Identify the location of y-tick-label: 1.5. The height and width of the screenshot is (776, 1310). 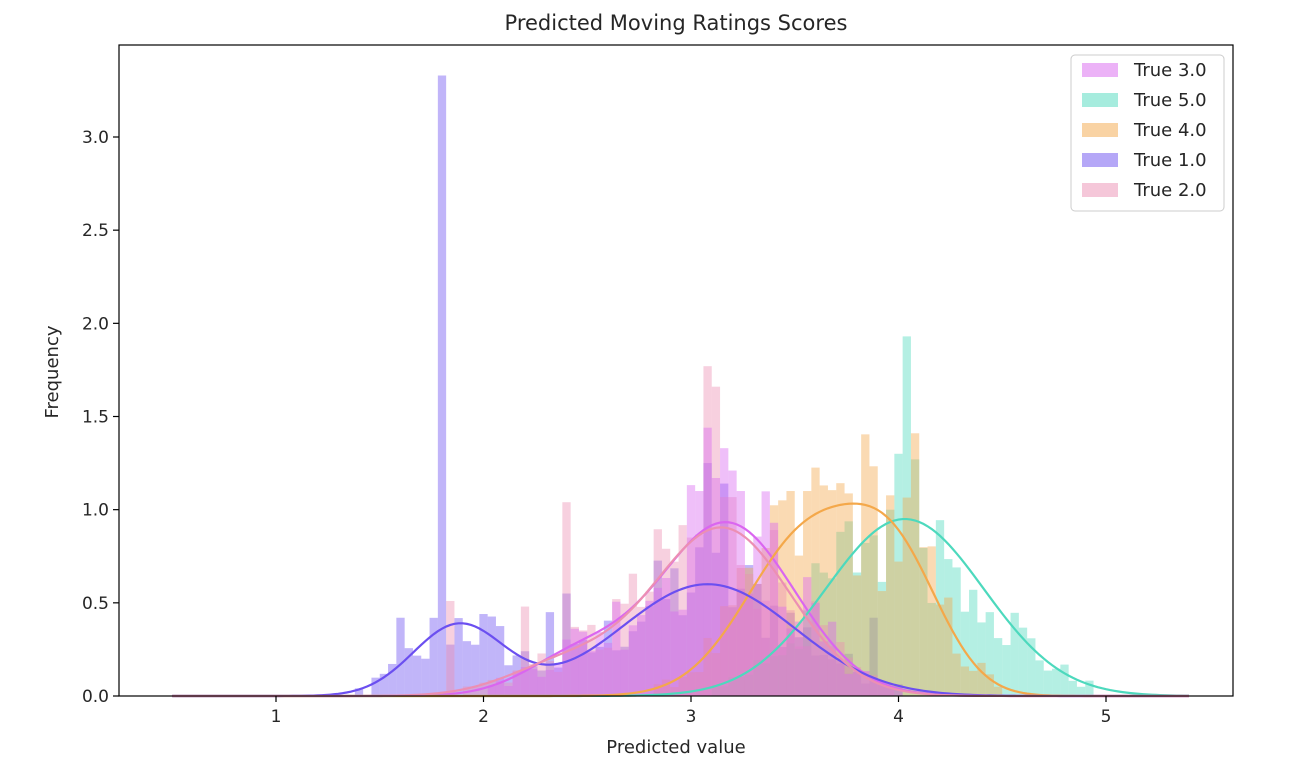
(95, 418).